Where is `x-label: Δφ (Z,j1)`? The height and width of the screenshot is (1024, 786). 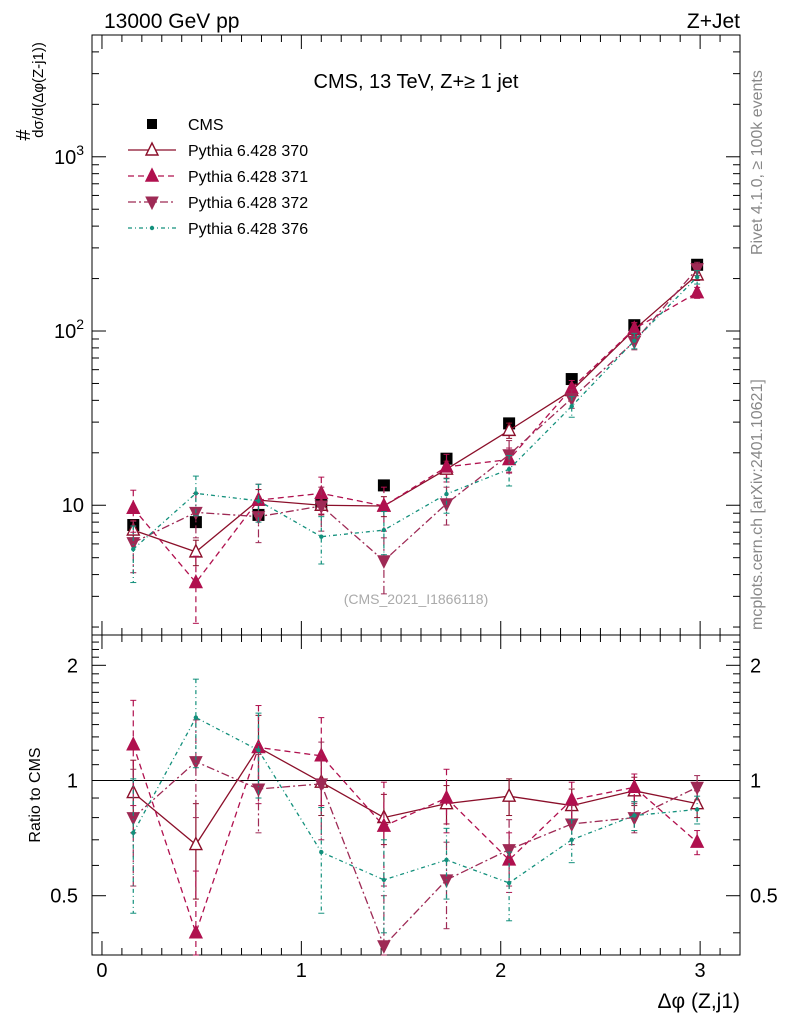 x-label: Δφ (Z,j1) is located at coordinates (699, 1001).